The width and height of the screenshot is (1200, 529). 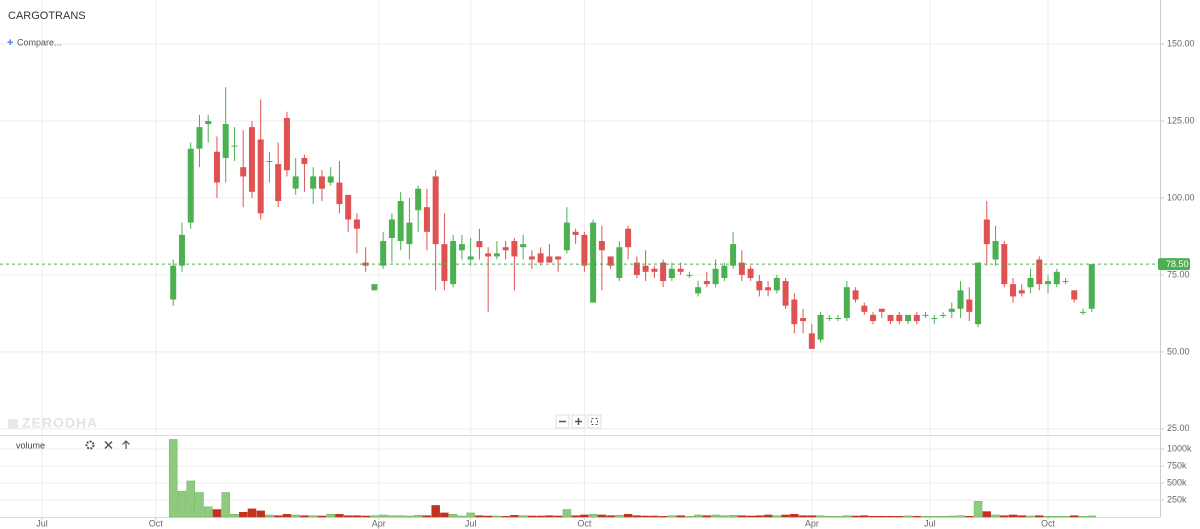 What do you see at coordinates (594, 421) in the screenshot?
I see `fullscreen` at bounding box center [594, 421].